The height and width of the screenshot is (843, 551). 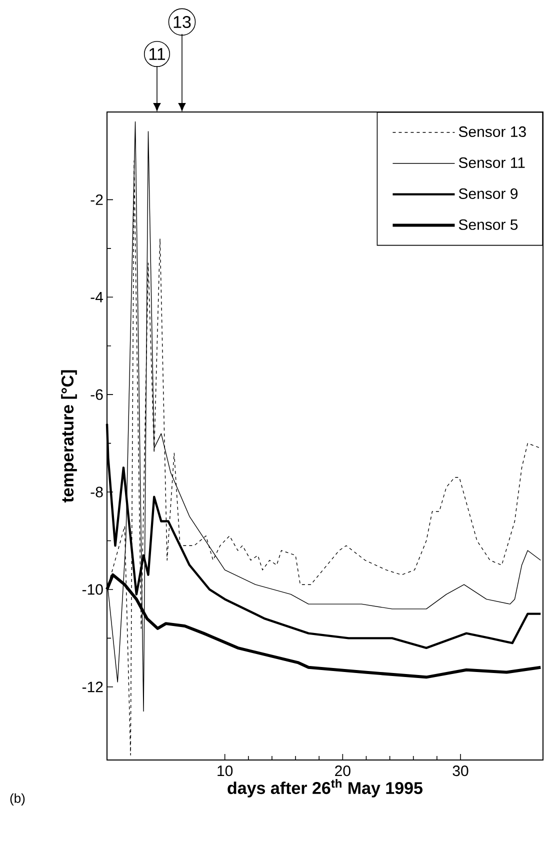 I want to click on x-axis-title: days after 26$^{th}$ May 1995, so click(x=325, y=788).